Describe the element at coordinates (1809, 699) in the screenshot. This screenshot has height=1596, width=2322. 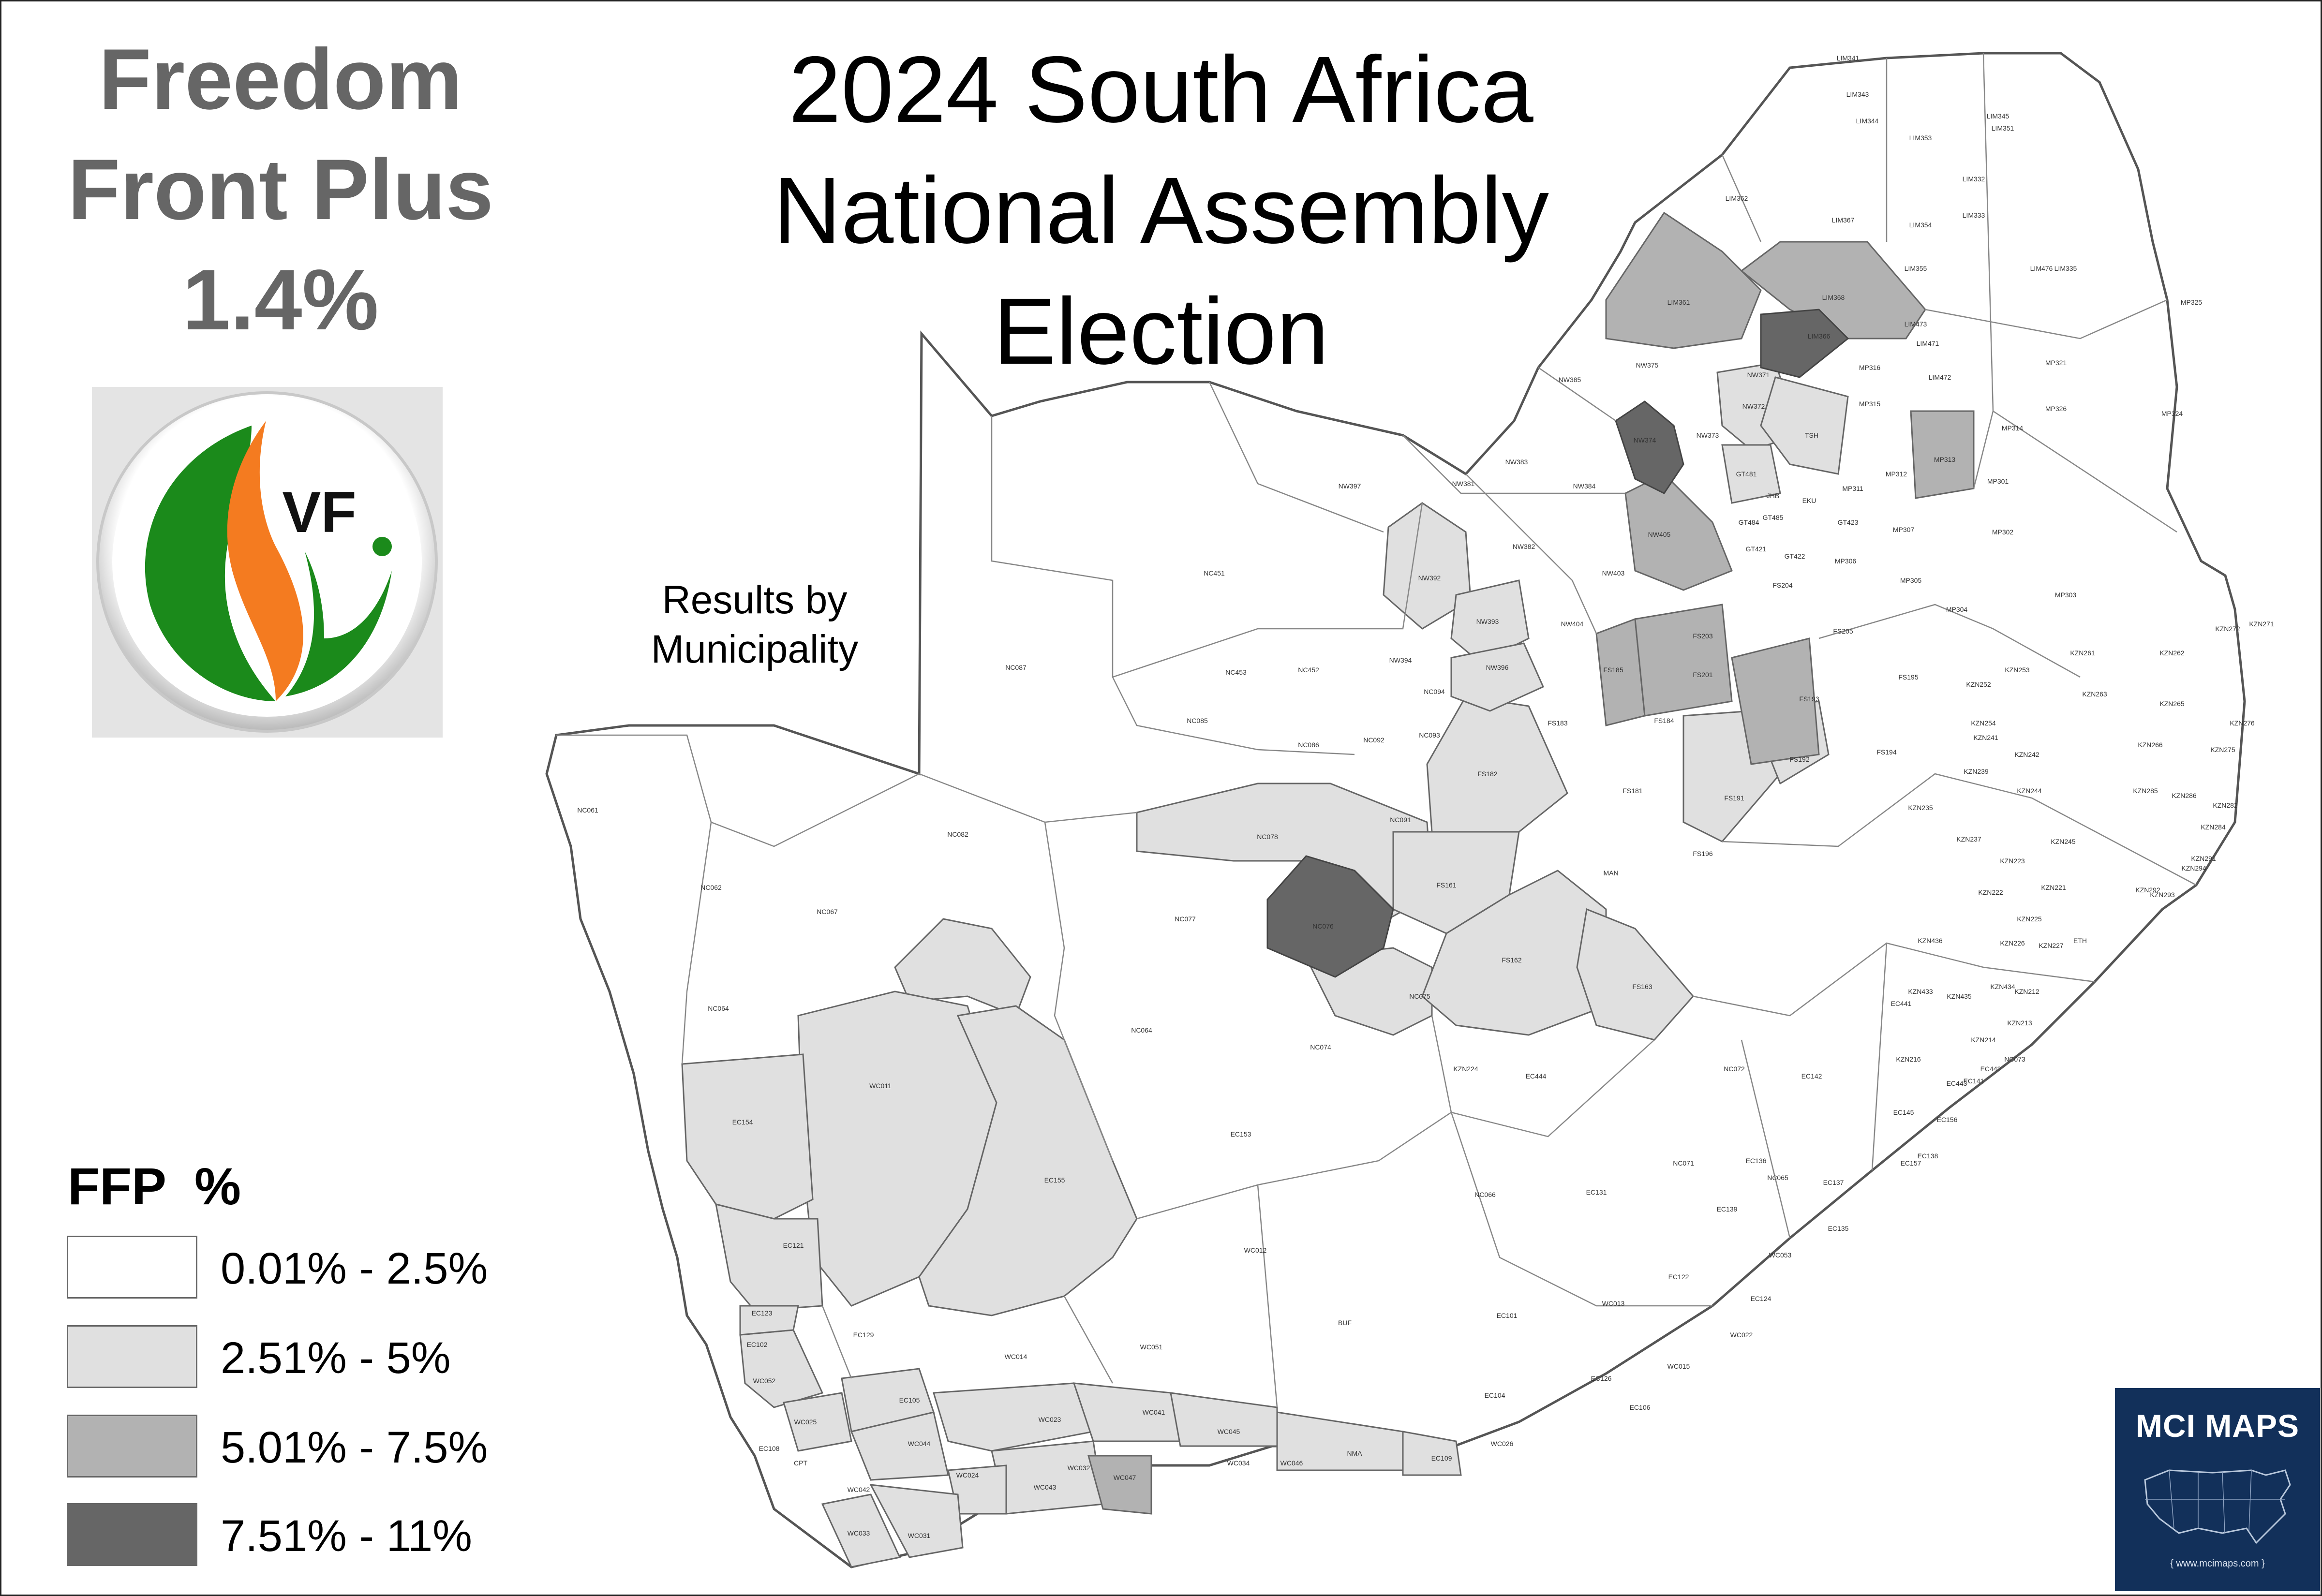
I see `municipality-label: FS193` at that location.